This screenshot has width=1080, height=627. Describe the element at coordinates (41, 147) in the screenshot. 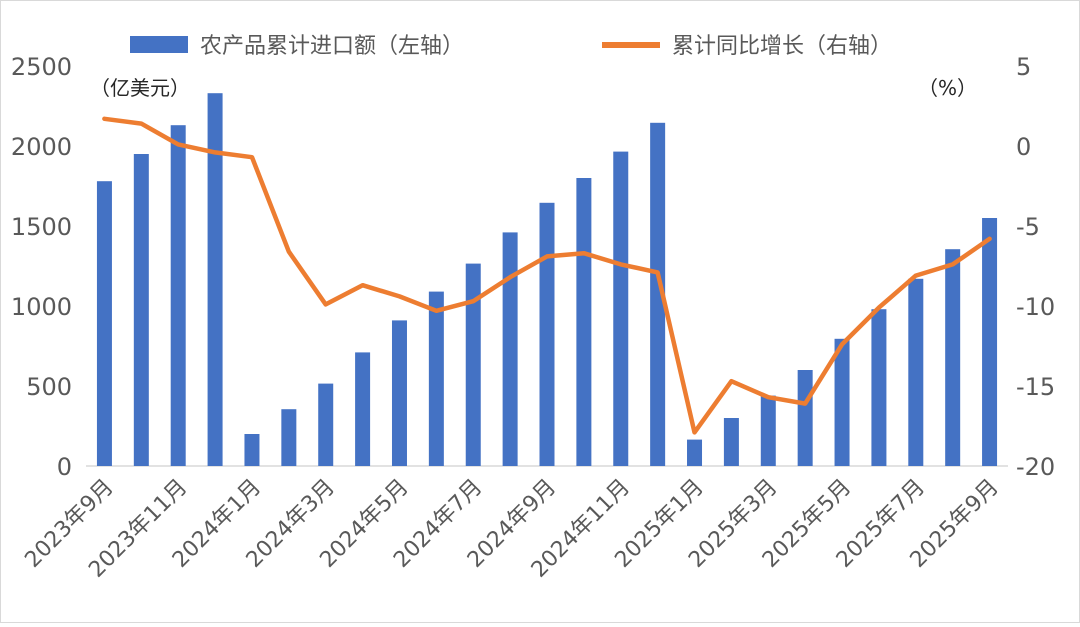

I see `left-axis-tick-label: 2000` at that location.